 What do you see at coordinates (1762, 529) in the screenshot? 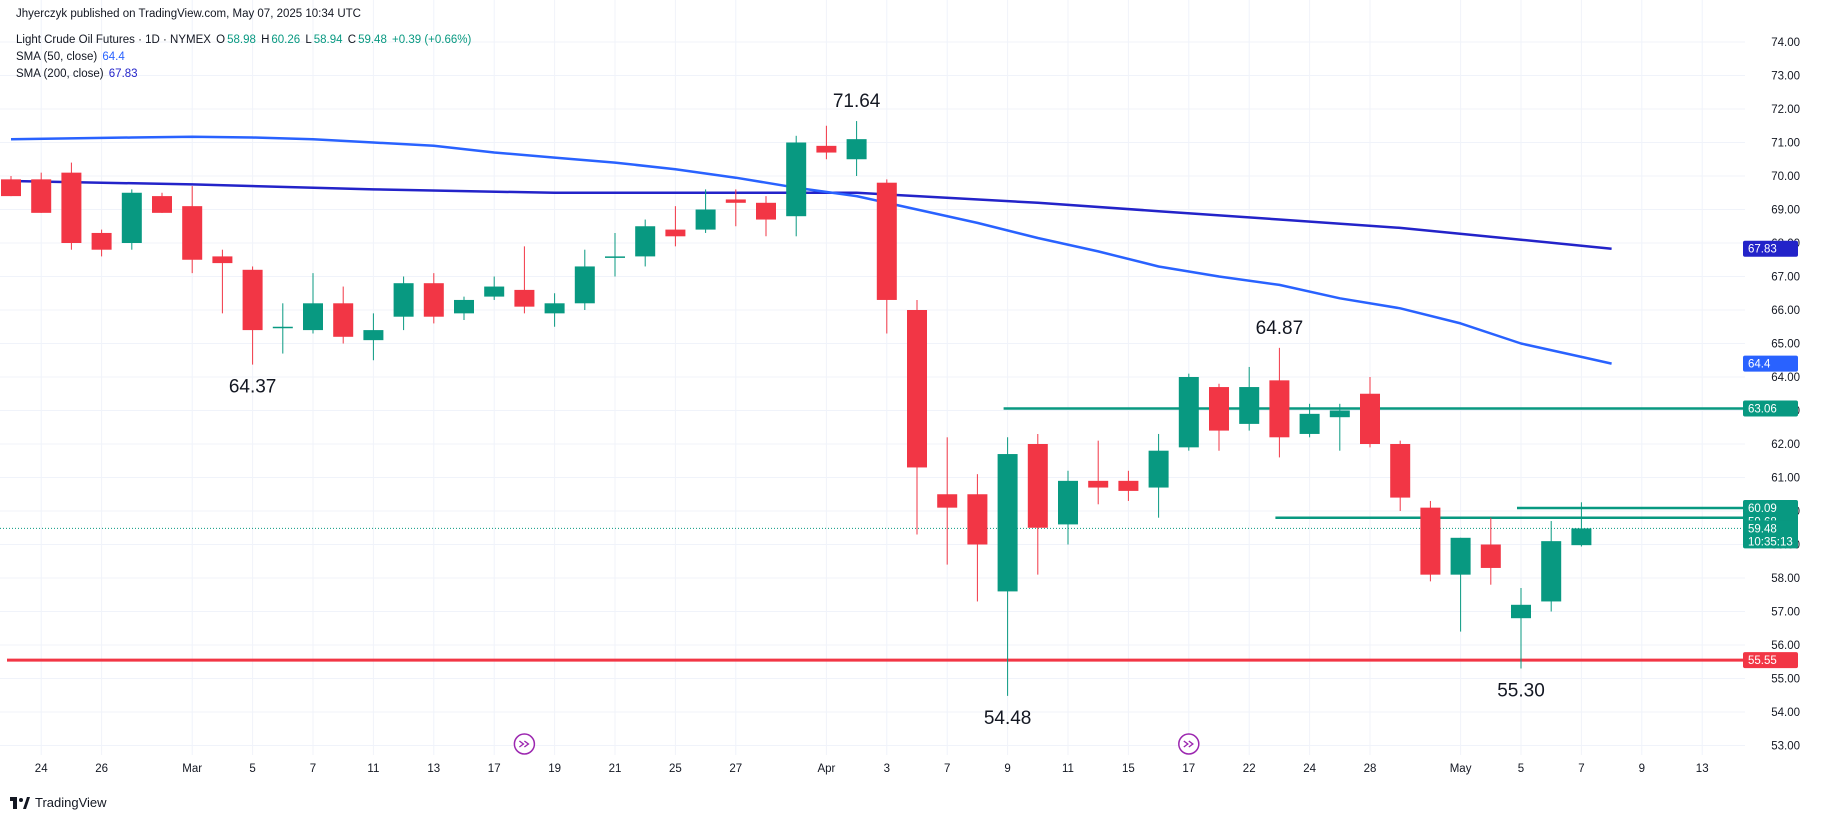
I see `price-tag-value: 59.48` at bounding box center [1762, 529].